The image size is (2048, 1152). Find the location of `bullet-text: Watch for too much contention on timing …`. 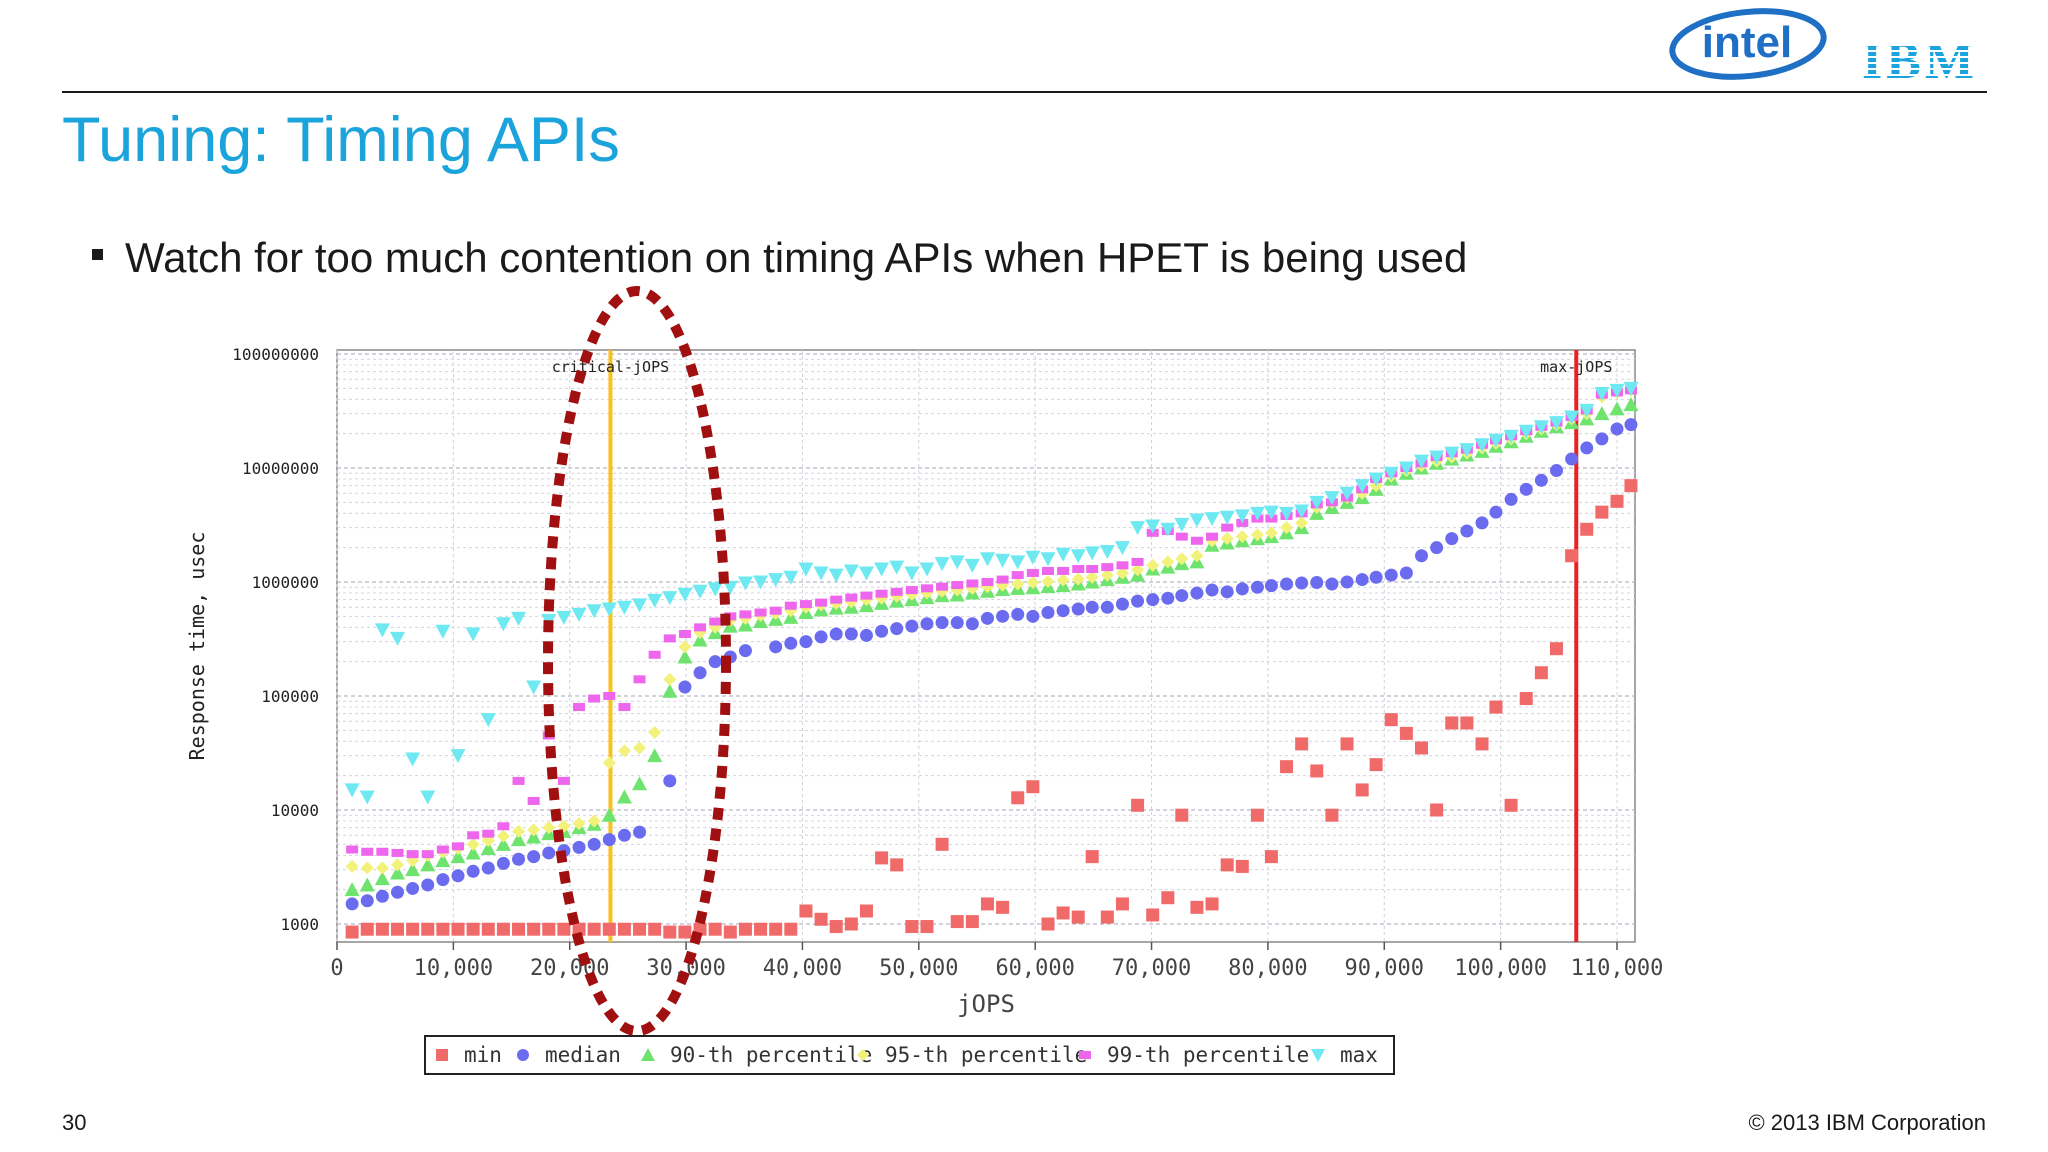

bullet-text: Watch for too much contention on timing … is located at coordinates (796, 257).